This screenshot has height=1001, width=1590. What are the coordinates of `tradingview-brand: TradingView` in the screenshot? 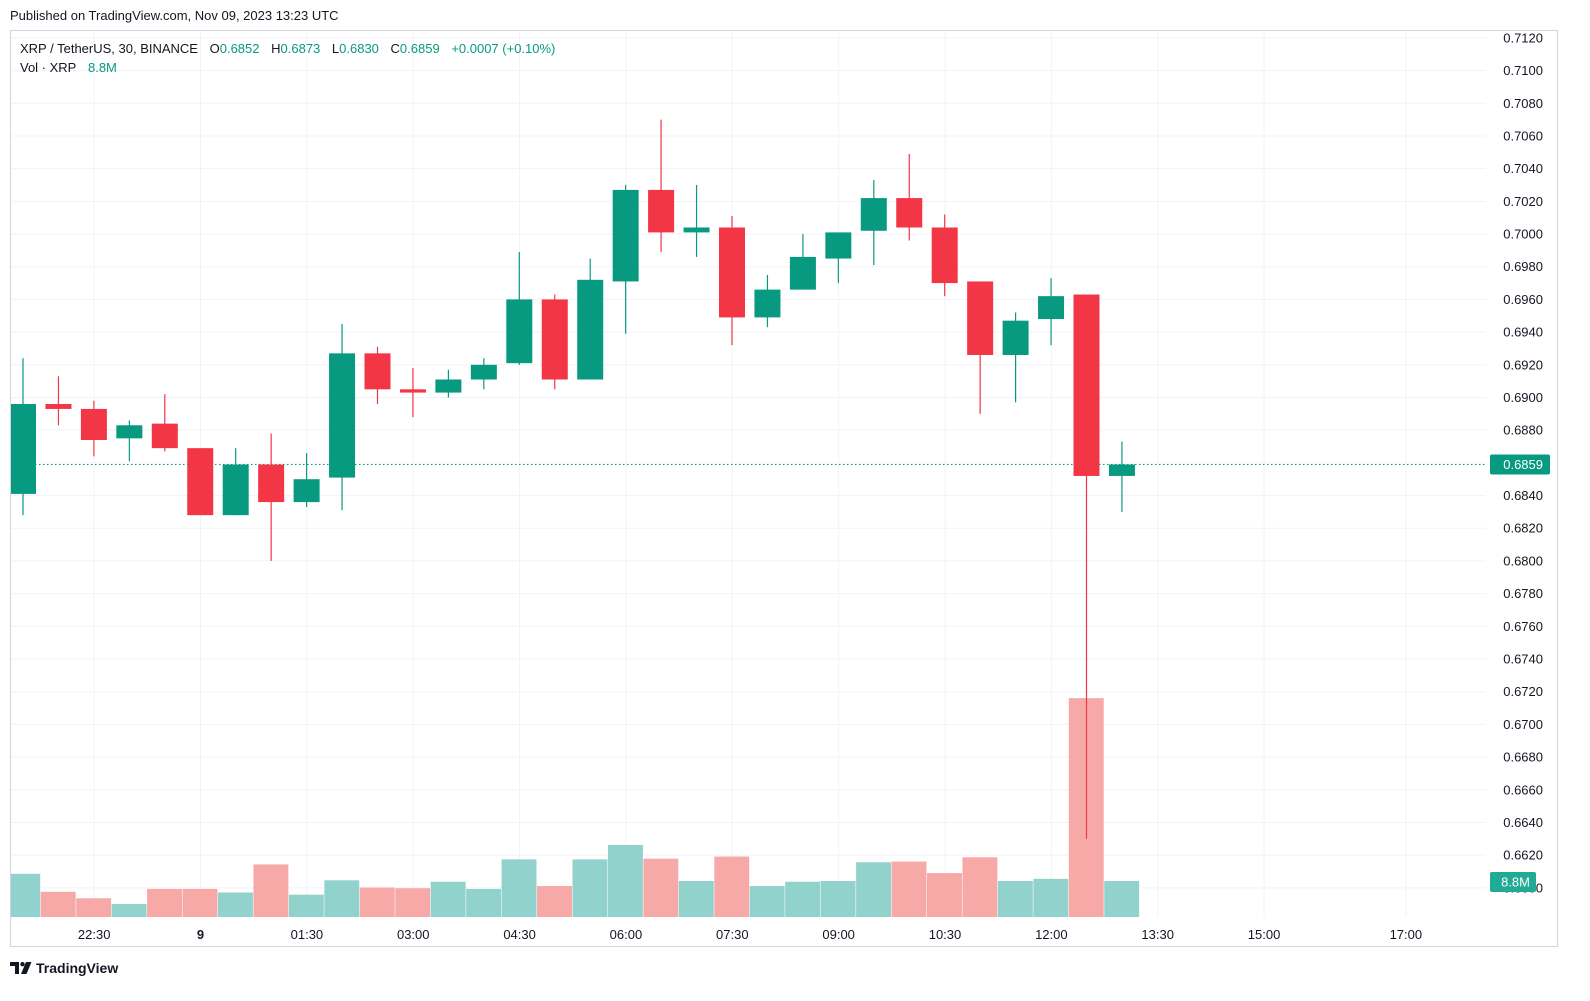 It's located at (64, 968).